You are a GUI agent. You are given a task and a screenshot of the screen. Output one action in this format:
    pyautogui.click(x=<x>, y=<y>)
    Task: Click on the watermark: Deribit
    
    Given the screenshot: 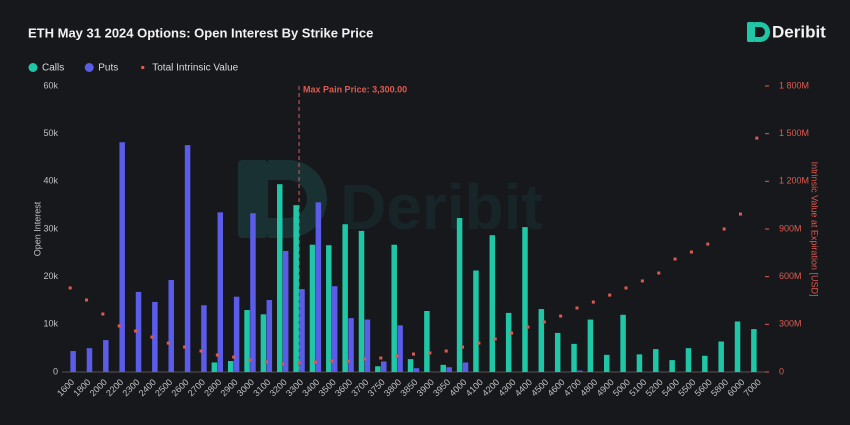 What is the action you would take?
    pyautogui.click(x=390, y=201)
    